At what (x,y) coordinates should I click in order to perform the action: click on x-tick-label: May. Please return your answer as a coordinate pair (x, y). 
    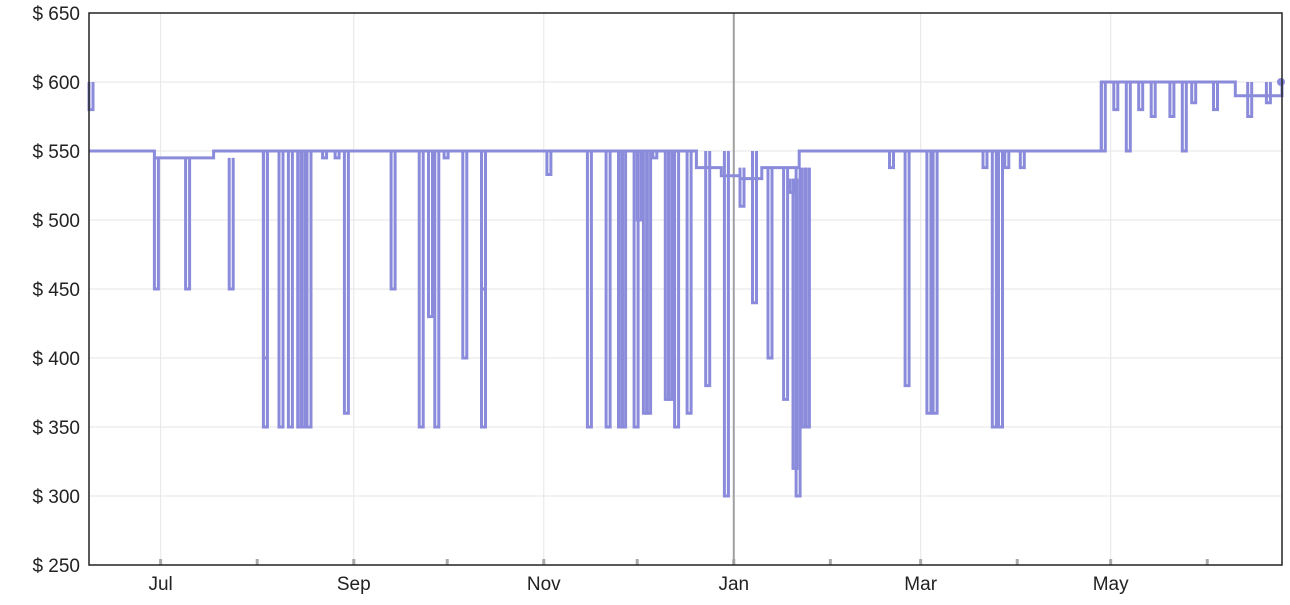
    Looking at the image, I should click on (1111, 584).